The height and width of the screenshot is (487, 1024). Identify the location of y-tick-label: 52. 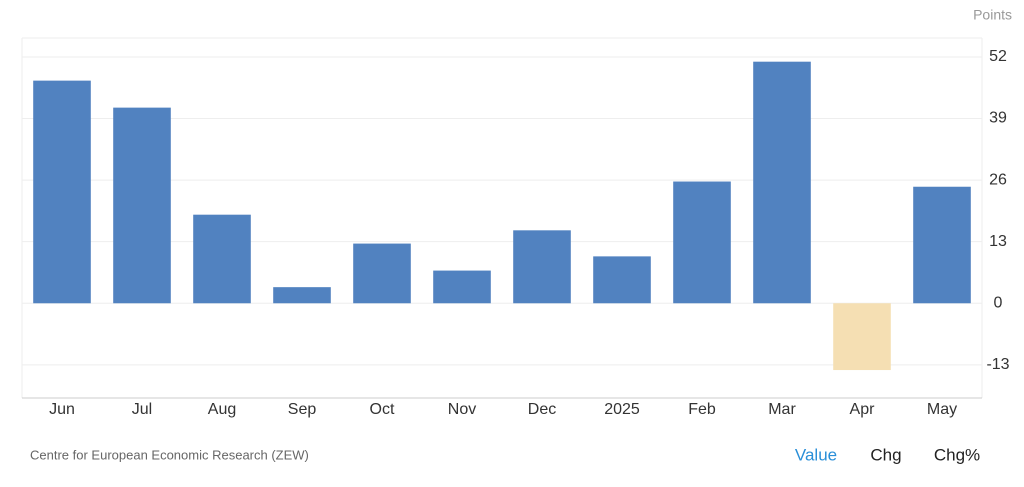
(998, 56).